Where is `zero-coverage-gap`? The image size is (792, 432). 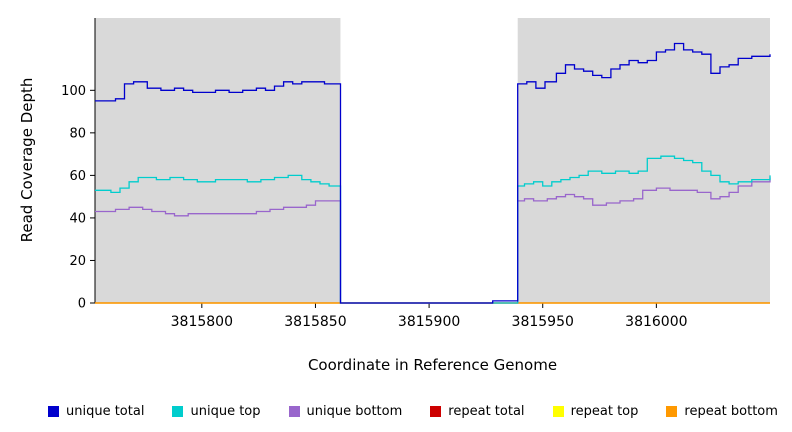 zero-coverage-gap is located at coordinates (429, 160).